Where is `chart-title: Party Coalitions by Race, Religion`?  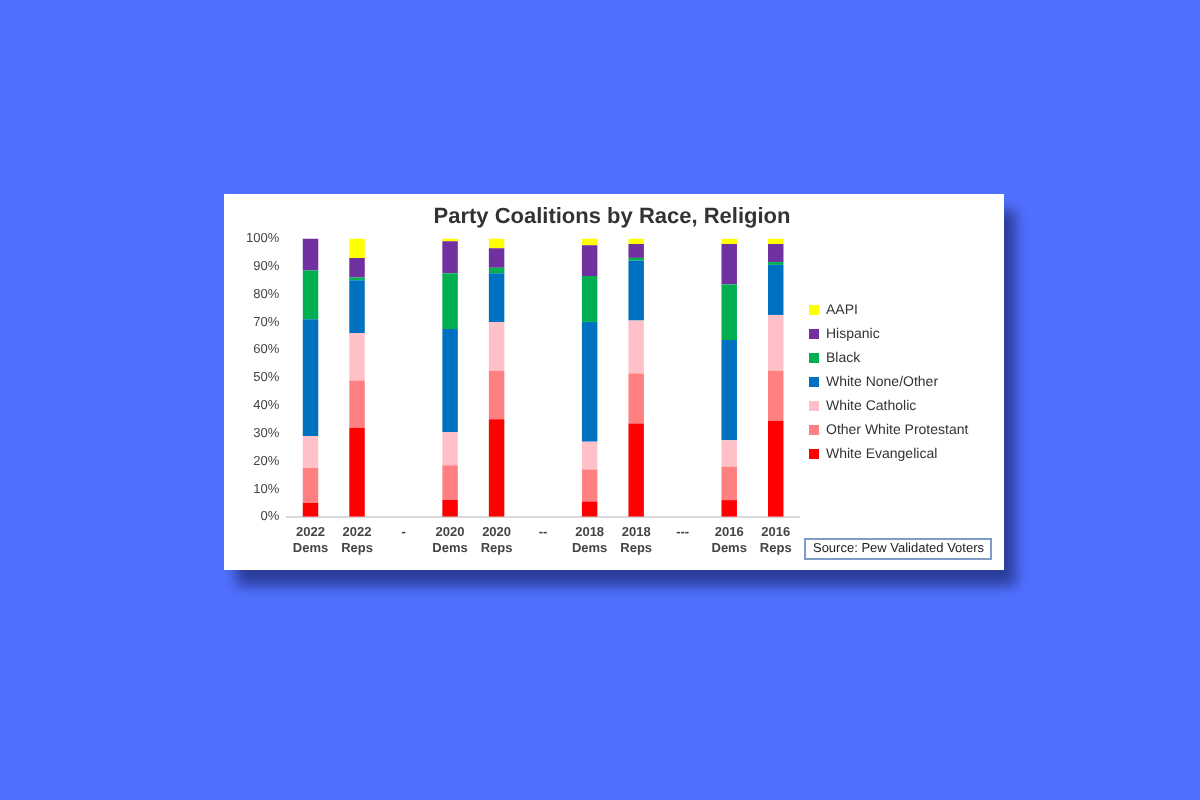
chart-title: Party Coalitions by Race, Religion is located at coordinates (612, 217).